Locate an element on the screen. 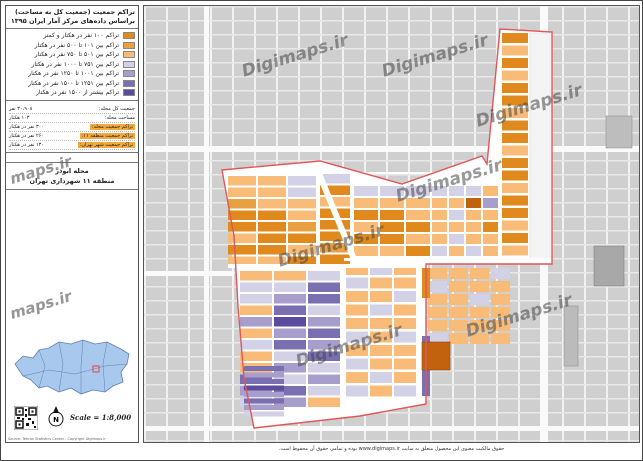 This screenshot has width=643, height=461. inset-highlight is located at coordinates (96, 369).